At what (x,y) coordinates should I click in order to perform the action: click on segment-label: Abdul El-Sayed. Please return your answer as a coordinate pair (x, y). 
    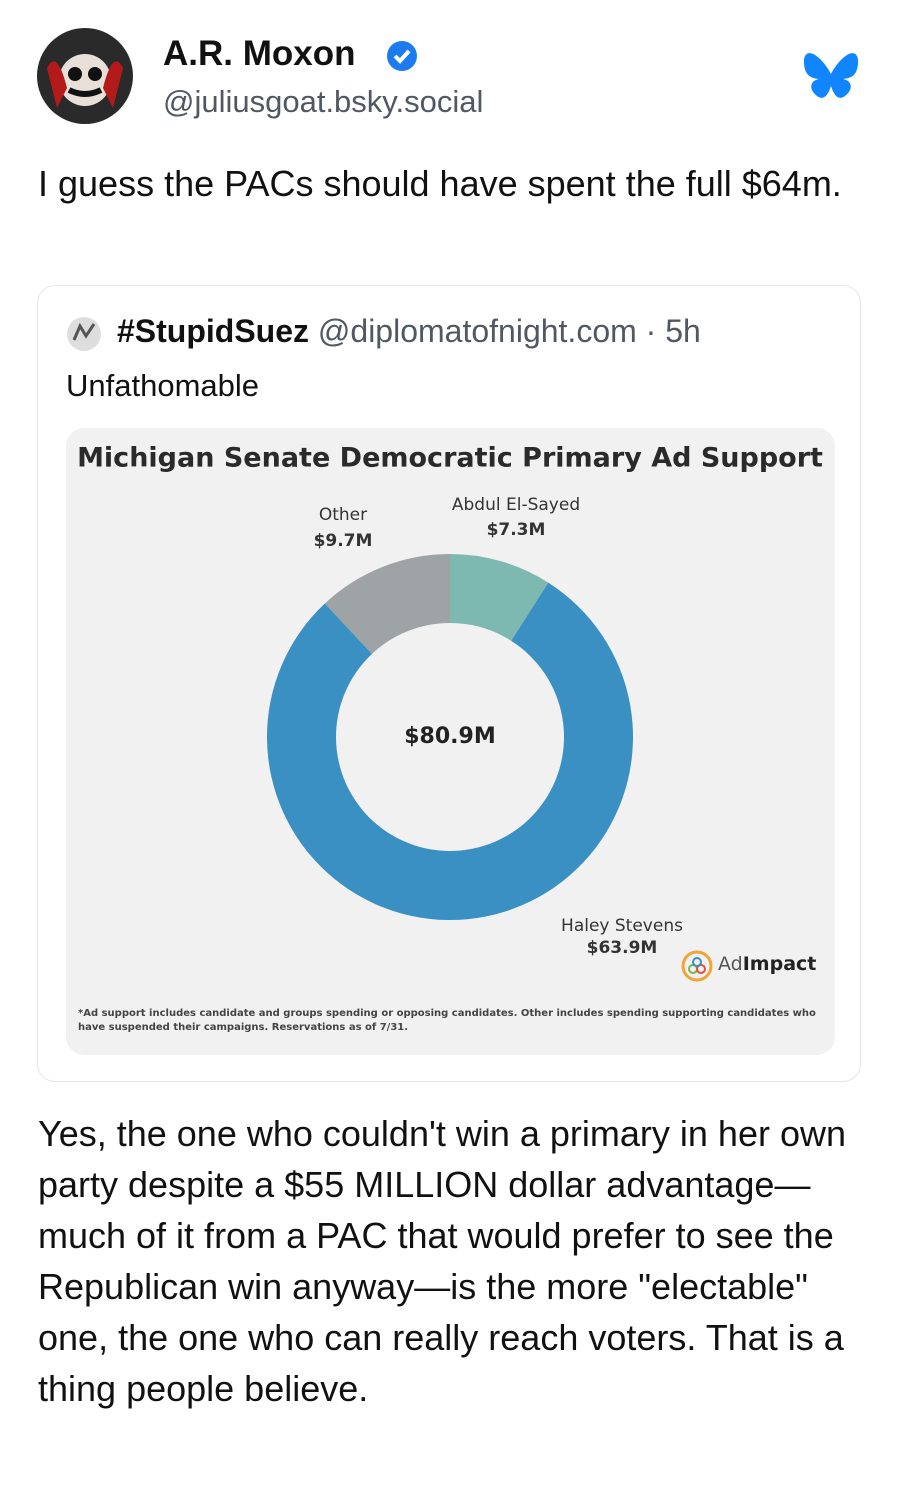
    Looking at the image, I should click on (516, 505).